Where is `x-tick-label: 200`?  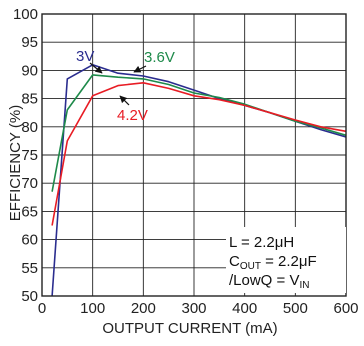 x-tick-label: 200 is located at coordinates (143, 308).